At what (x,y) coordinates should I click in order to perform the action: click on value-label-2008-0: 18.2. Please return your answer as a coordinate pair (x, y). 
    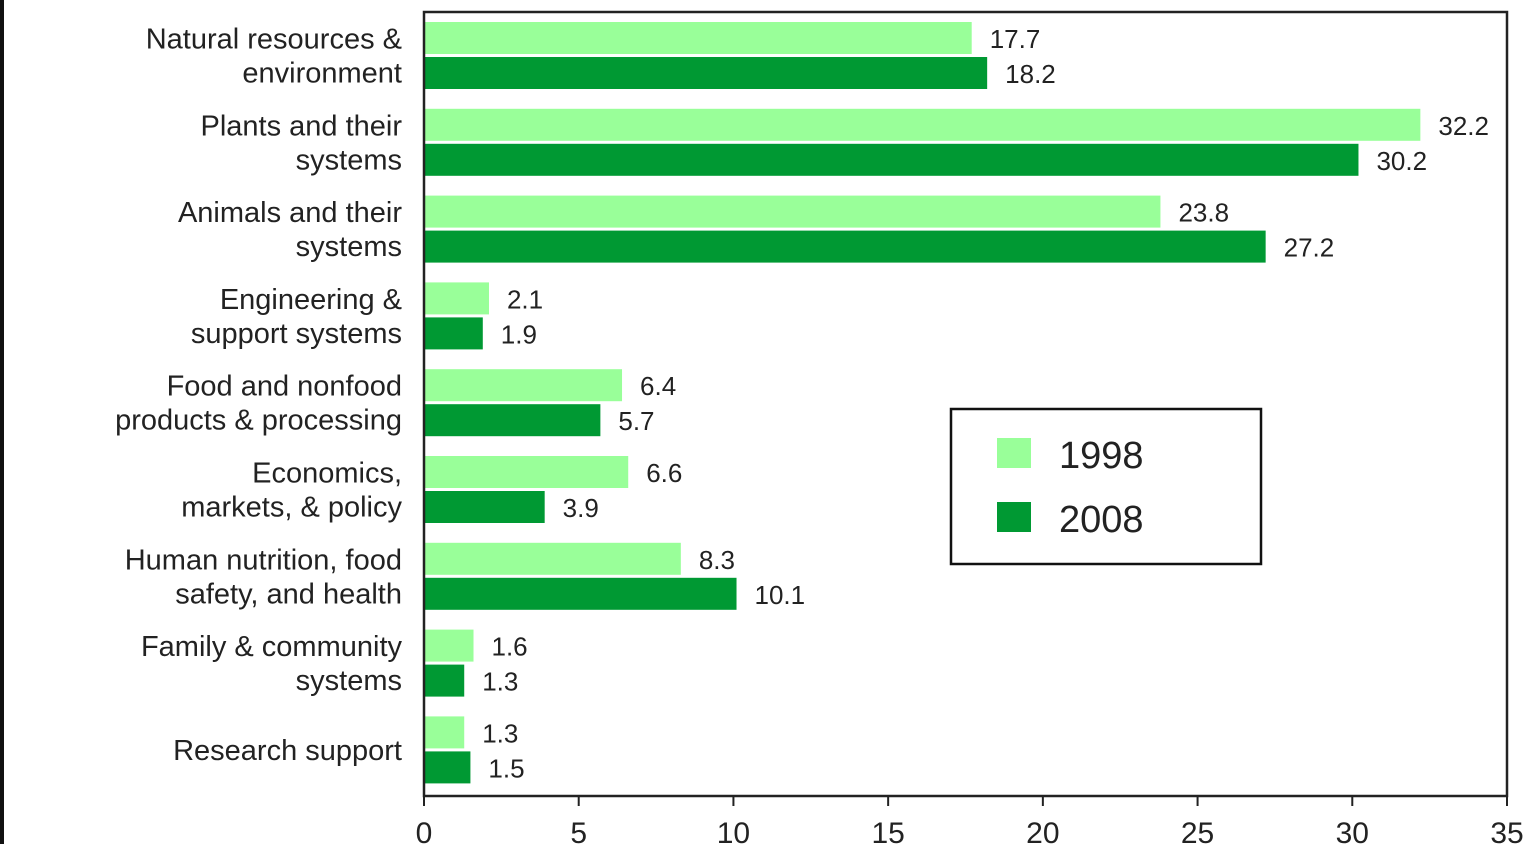
    Looking at the image, I should click on (1030, 74).